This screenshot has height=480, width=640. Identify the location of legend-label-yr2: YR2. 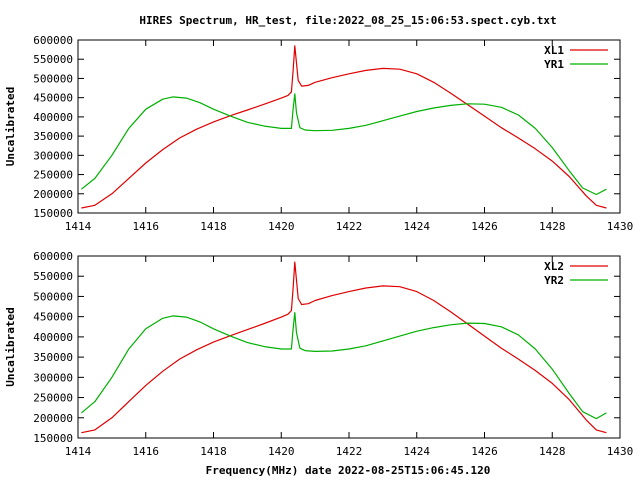
(554, 280).